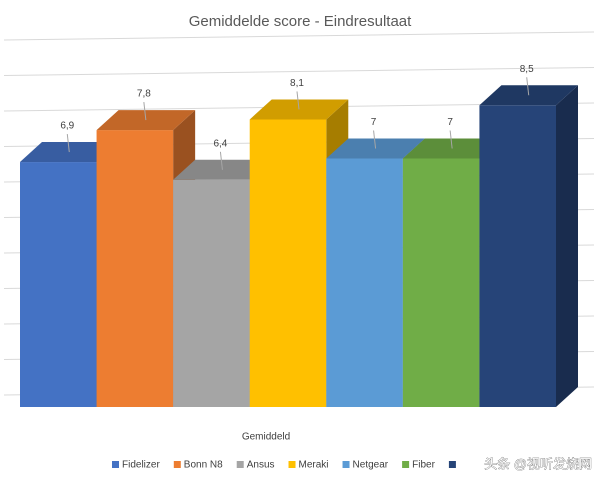  I want to click on legend-label: Meraki, so click(314, 465).